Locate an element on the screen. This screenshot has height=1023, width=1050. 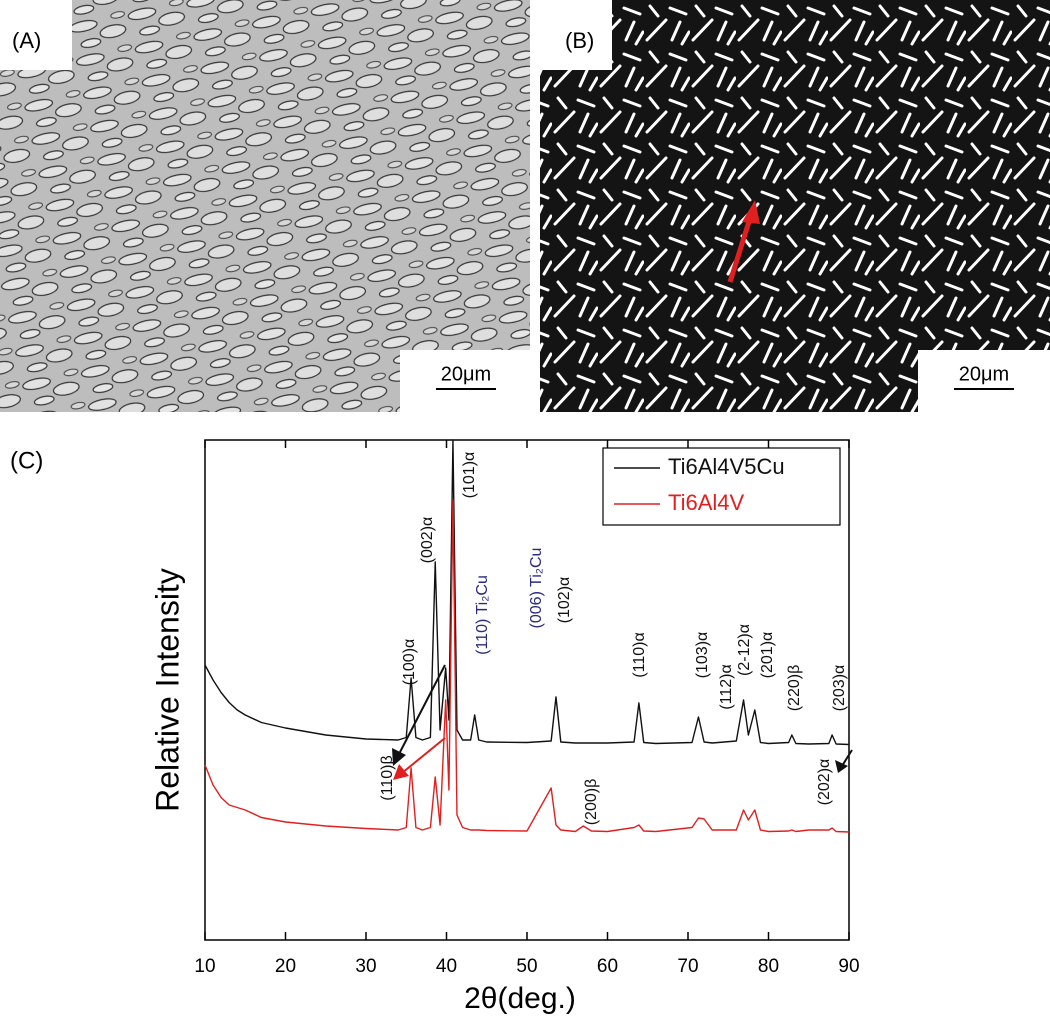
peak-label: (102)α is located at coordinates (564, 600).